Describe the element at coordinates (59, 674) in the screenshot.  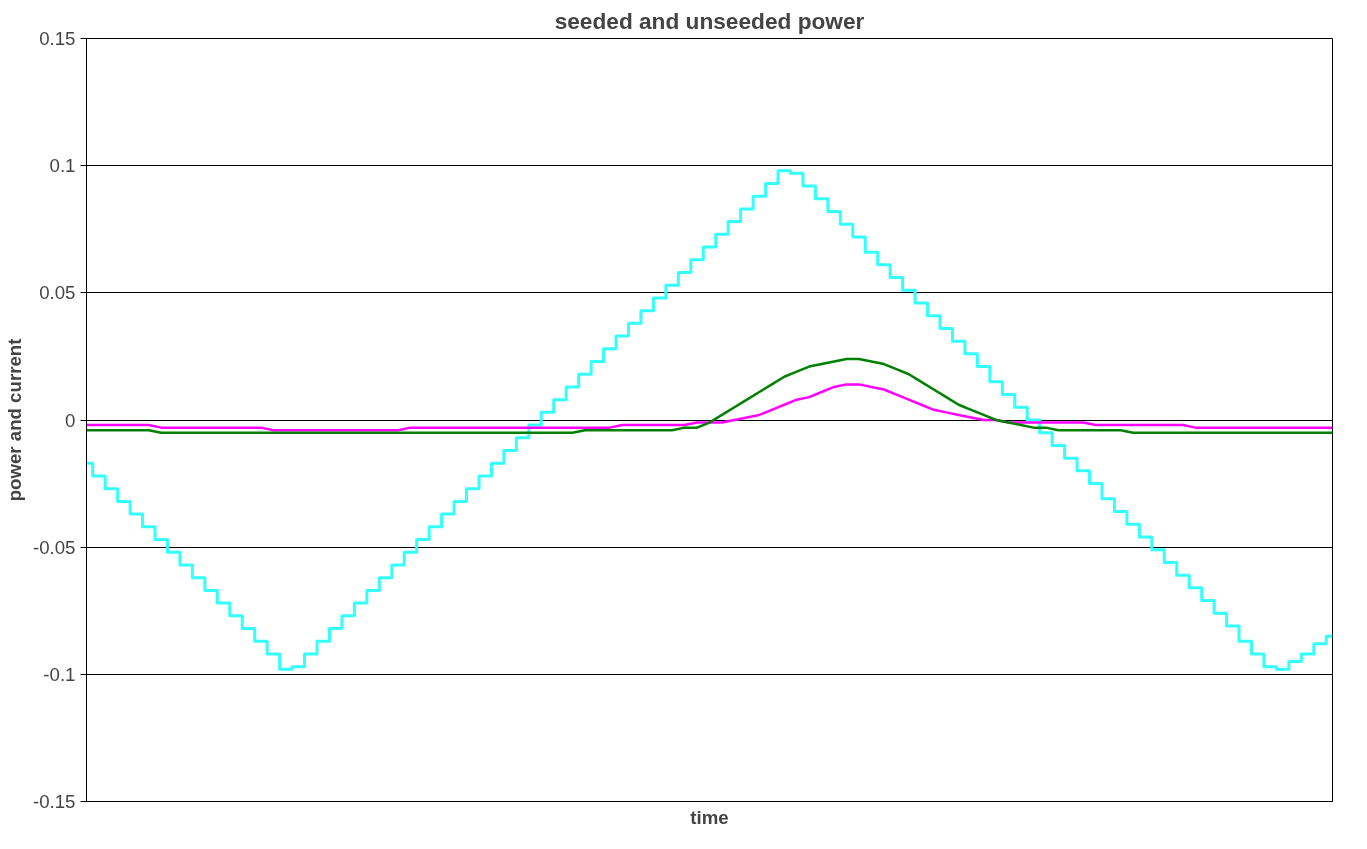
I see `y-tick-label: -0.1` at that location.